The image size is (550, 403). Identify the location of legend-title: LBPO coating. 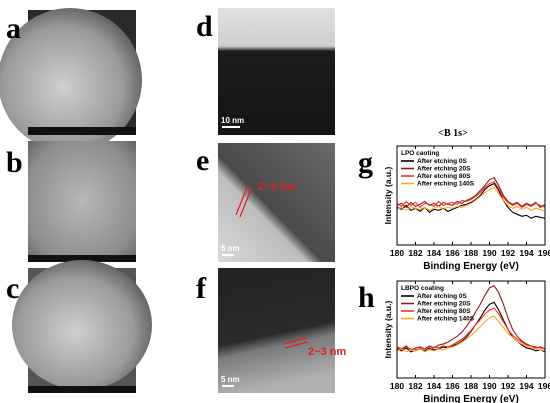
(422, 288).